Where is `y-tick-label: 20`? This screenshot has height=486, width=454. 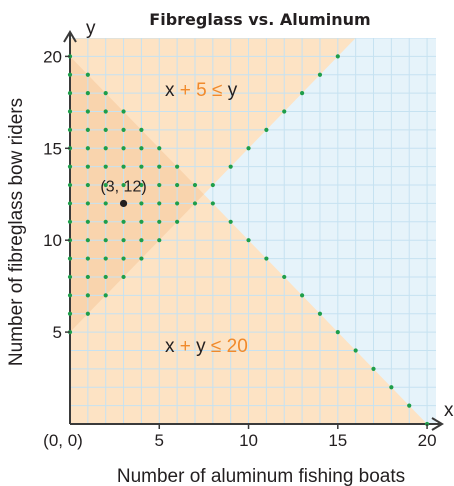
y-tick-label: 20 is located at coordinates (52, 56).